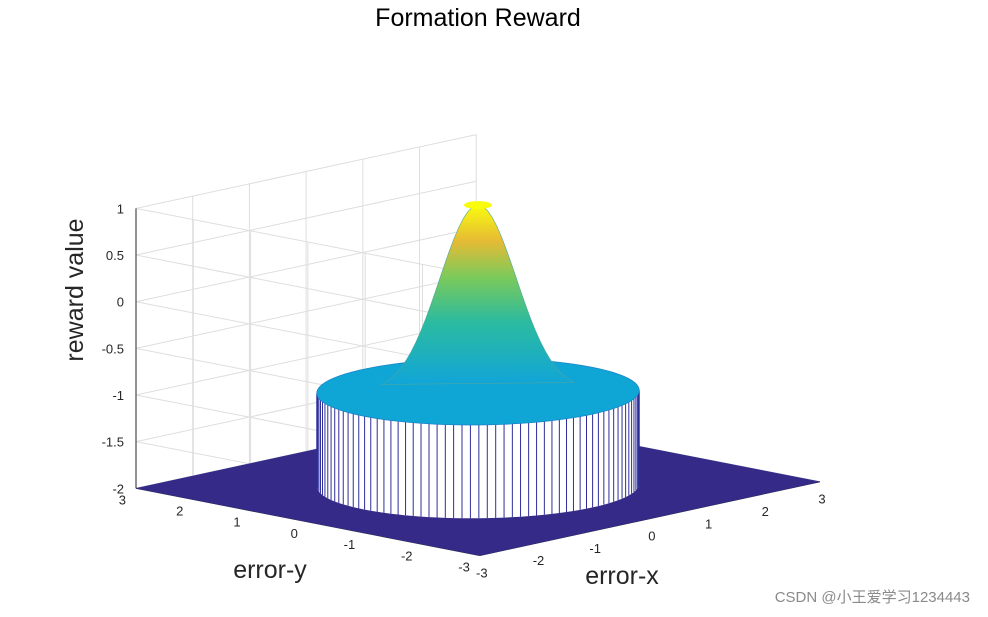 This screenshot has height=617, width=988. I want to click on y-tick-label: -2, so click(407, 555).